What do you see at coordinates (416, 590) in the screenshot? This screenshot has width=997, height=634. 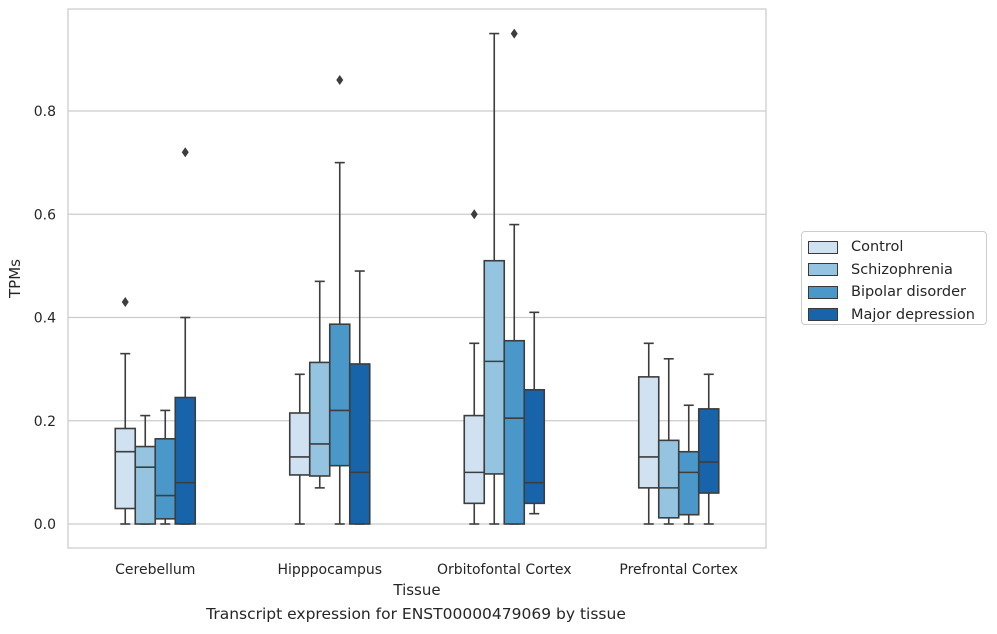 I see `x-axis-label: Tissue` at bounding box center [416, 590].